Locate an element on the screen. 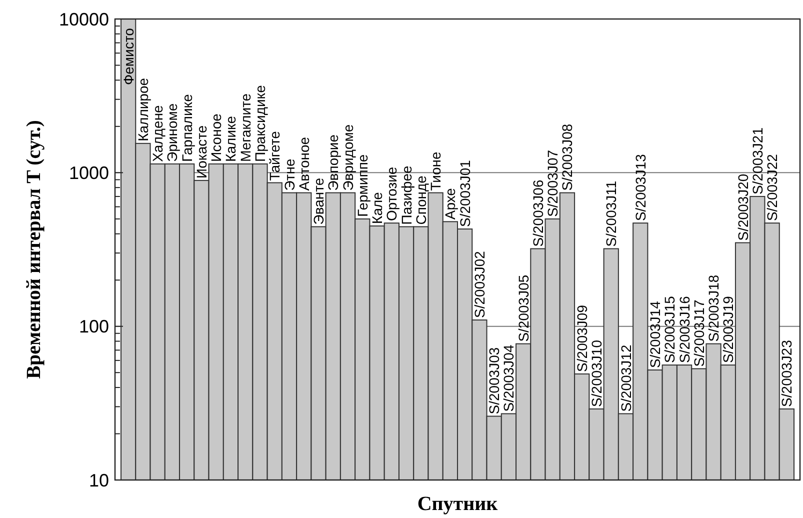 The height and width of the screenshot is (518, 803). x-tick-label: S/2003J04 is located at coordinates (508, 378).